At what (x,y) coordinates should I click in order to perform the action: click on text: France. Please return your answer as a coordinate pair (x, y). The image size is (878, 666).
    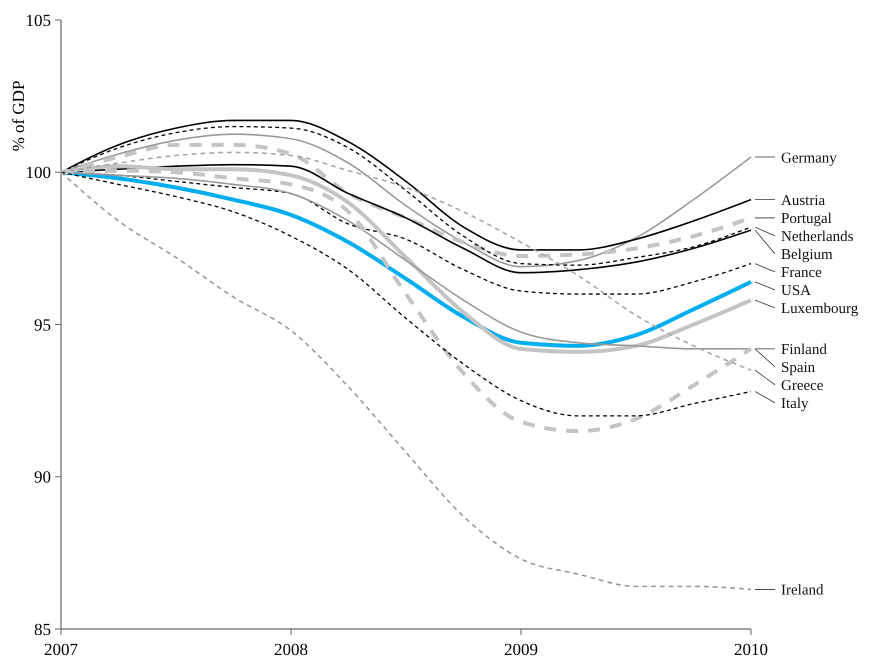
    Looking at the image, I should click on (801, 273).